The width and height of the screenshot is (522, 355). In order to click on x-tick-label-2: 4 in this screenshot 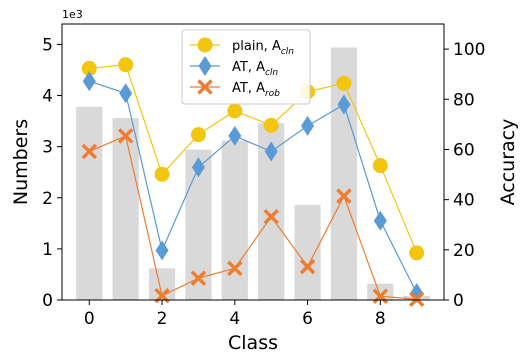, I will do `click(234, 319)`.